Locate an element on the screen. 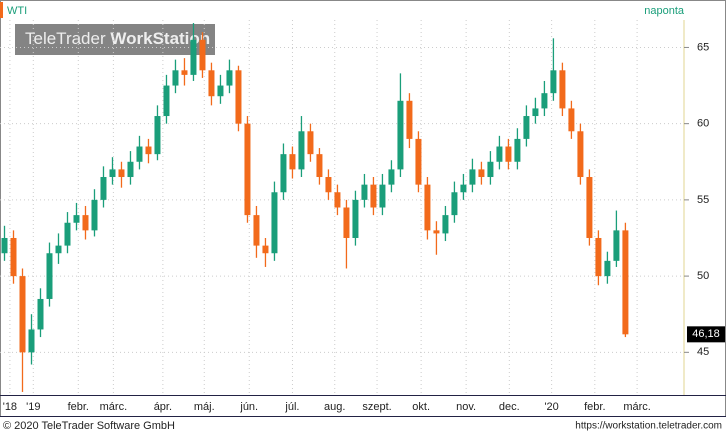  last-price-box is located at coordinates (706, 334).